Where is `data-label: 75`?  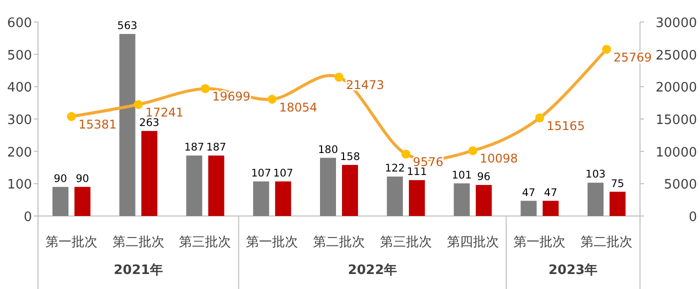 data-label: 75 is located at coordinates (617, 184).